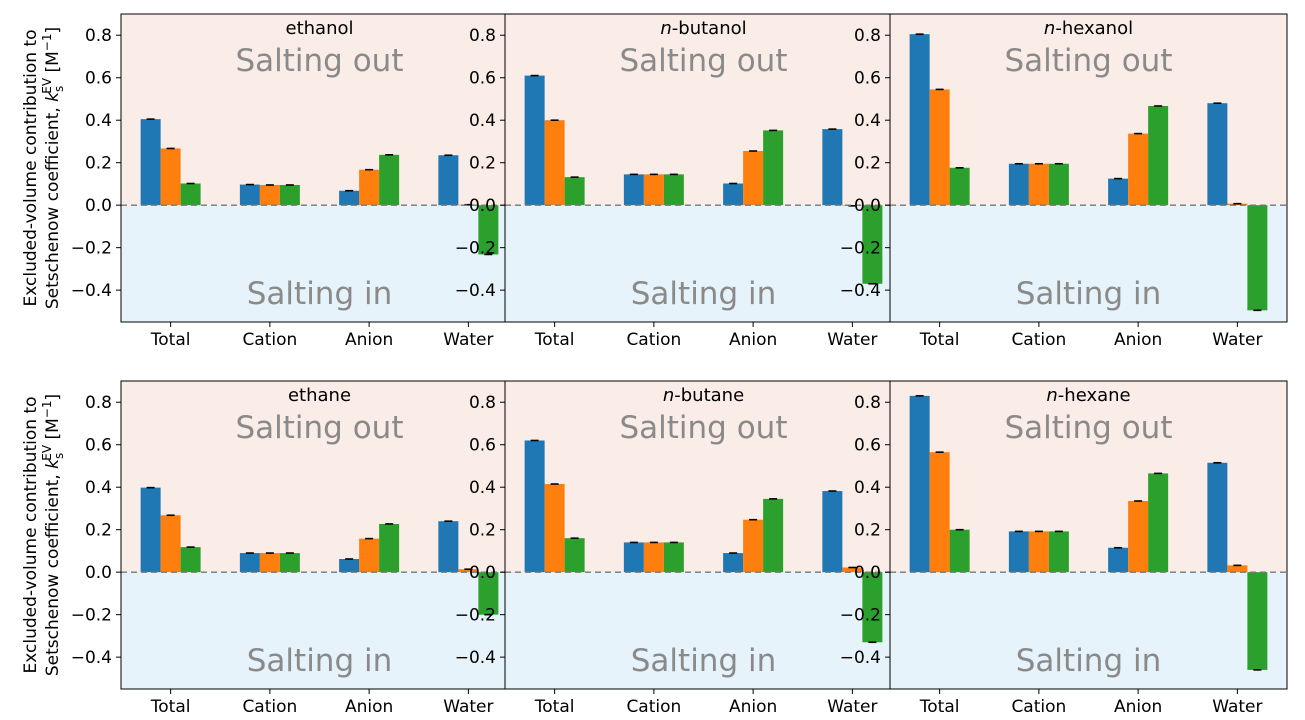 This screenshot has width=1305, height=720. What do you see at coordinates (1088, 535) in the screenshot?
I see `plot-frame` at bounding box center [1088, 535].